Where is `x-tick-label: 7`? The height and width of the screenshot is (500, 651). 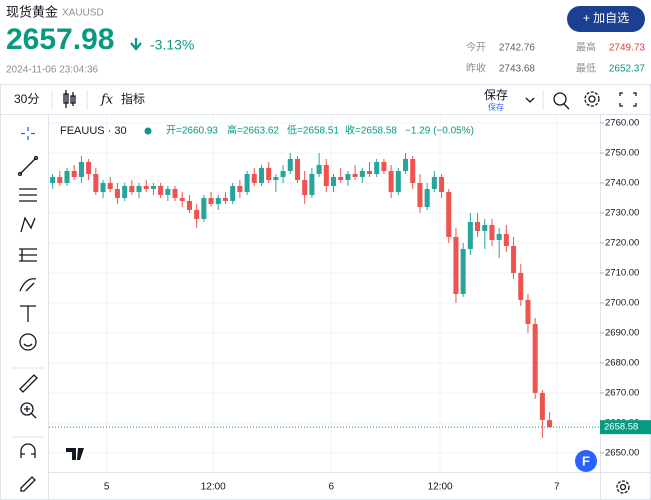 x-tick-label: 7 is located at coordinates (557, 487).